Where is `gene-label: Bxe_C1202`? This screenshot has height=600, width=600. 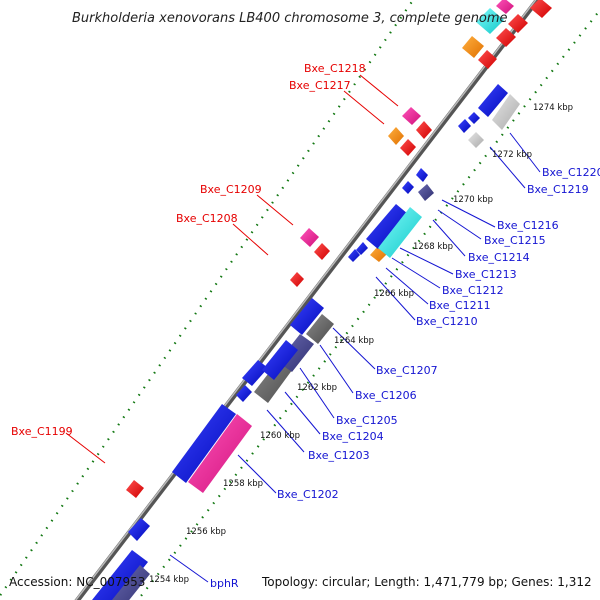
gene-label: Bxe_C1202 is located at coordinates (308, 494).